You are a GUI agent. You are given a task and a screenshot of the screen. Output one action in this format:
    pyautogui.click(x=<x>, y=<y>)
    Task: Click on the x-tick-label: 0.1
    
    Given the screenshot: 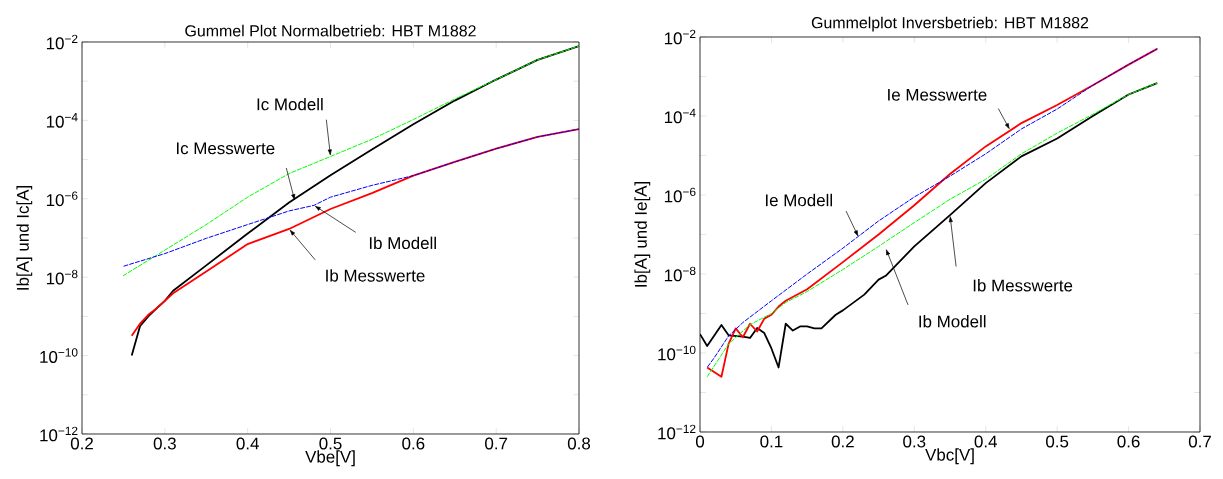 What is the action you would take?
    pyautogui.click(x=771, y=441)
    